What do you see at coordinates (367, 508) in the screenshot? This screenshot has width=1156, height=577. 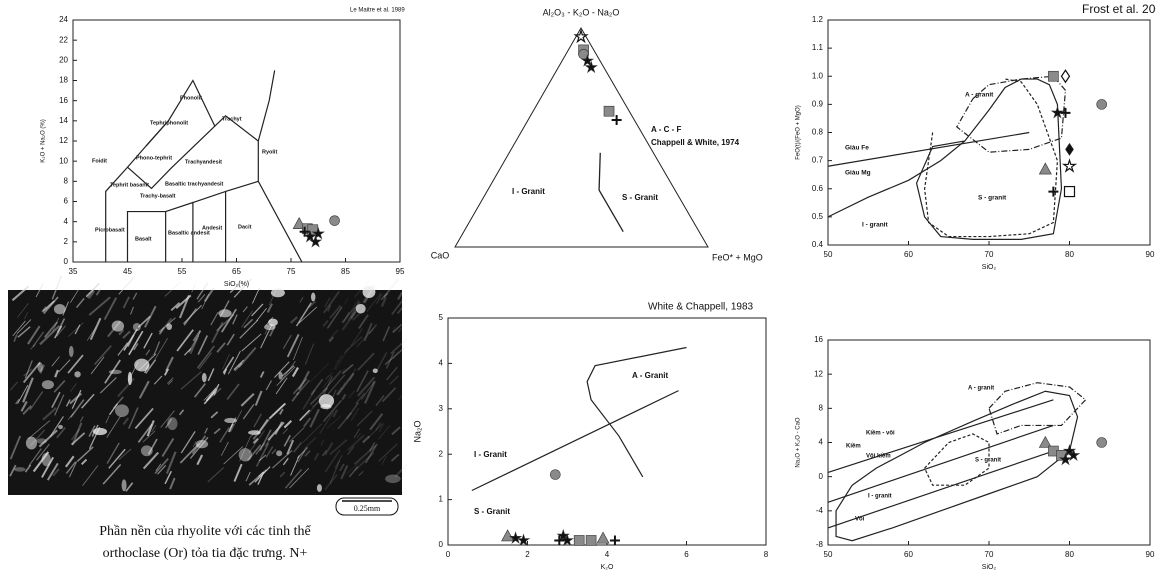 I see `scale-bar-label: 0.25mm` at bounding box center [367, 508].